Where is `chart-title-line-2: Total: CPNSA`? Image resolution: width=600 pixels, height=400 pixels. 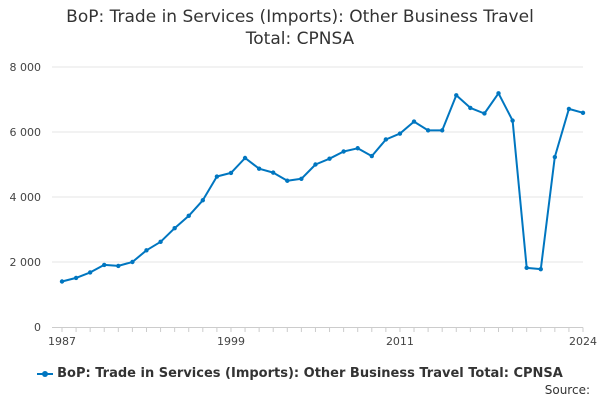
chart-title-line-2: Total: CPNSA is located at coordinates (300, 39).